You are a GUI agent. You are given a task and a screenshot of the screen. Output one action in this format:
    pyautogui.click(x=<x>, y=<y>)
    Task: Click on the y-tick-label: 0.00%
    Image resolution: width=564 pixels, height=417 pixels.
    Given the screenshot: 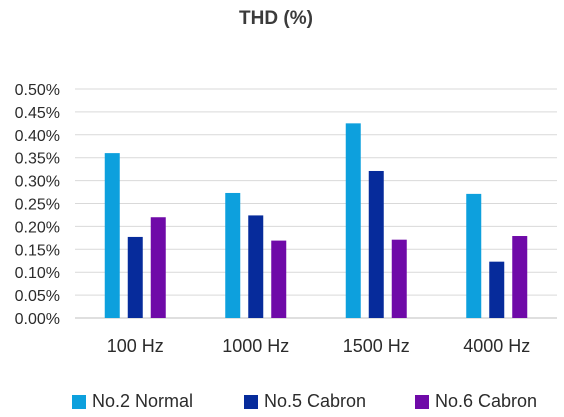 What is the action you would take?
    pyautogui.click(x=37, y=319)
    